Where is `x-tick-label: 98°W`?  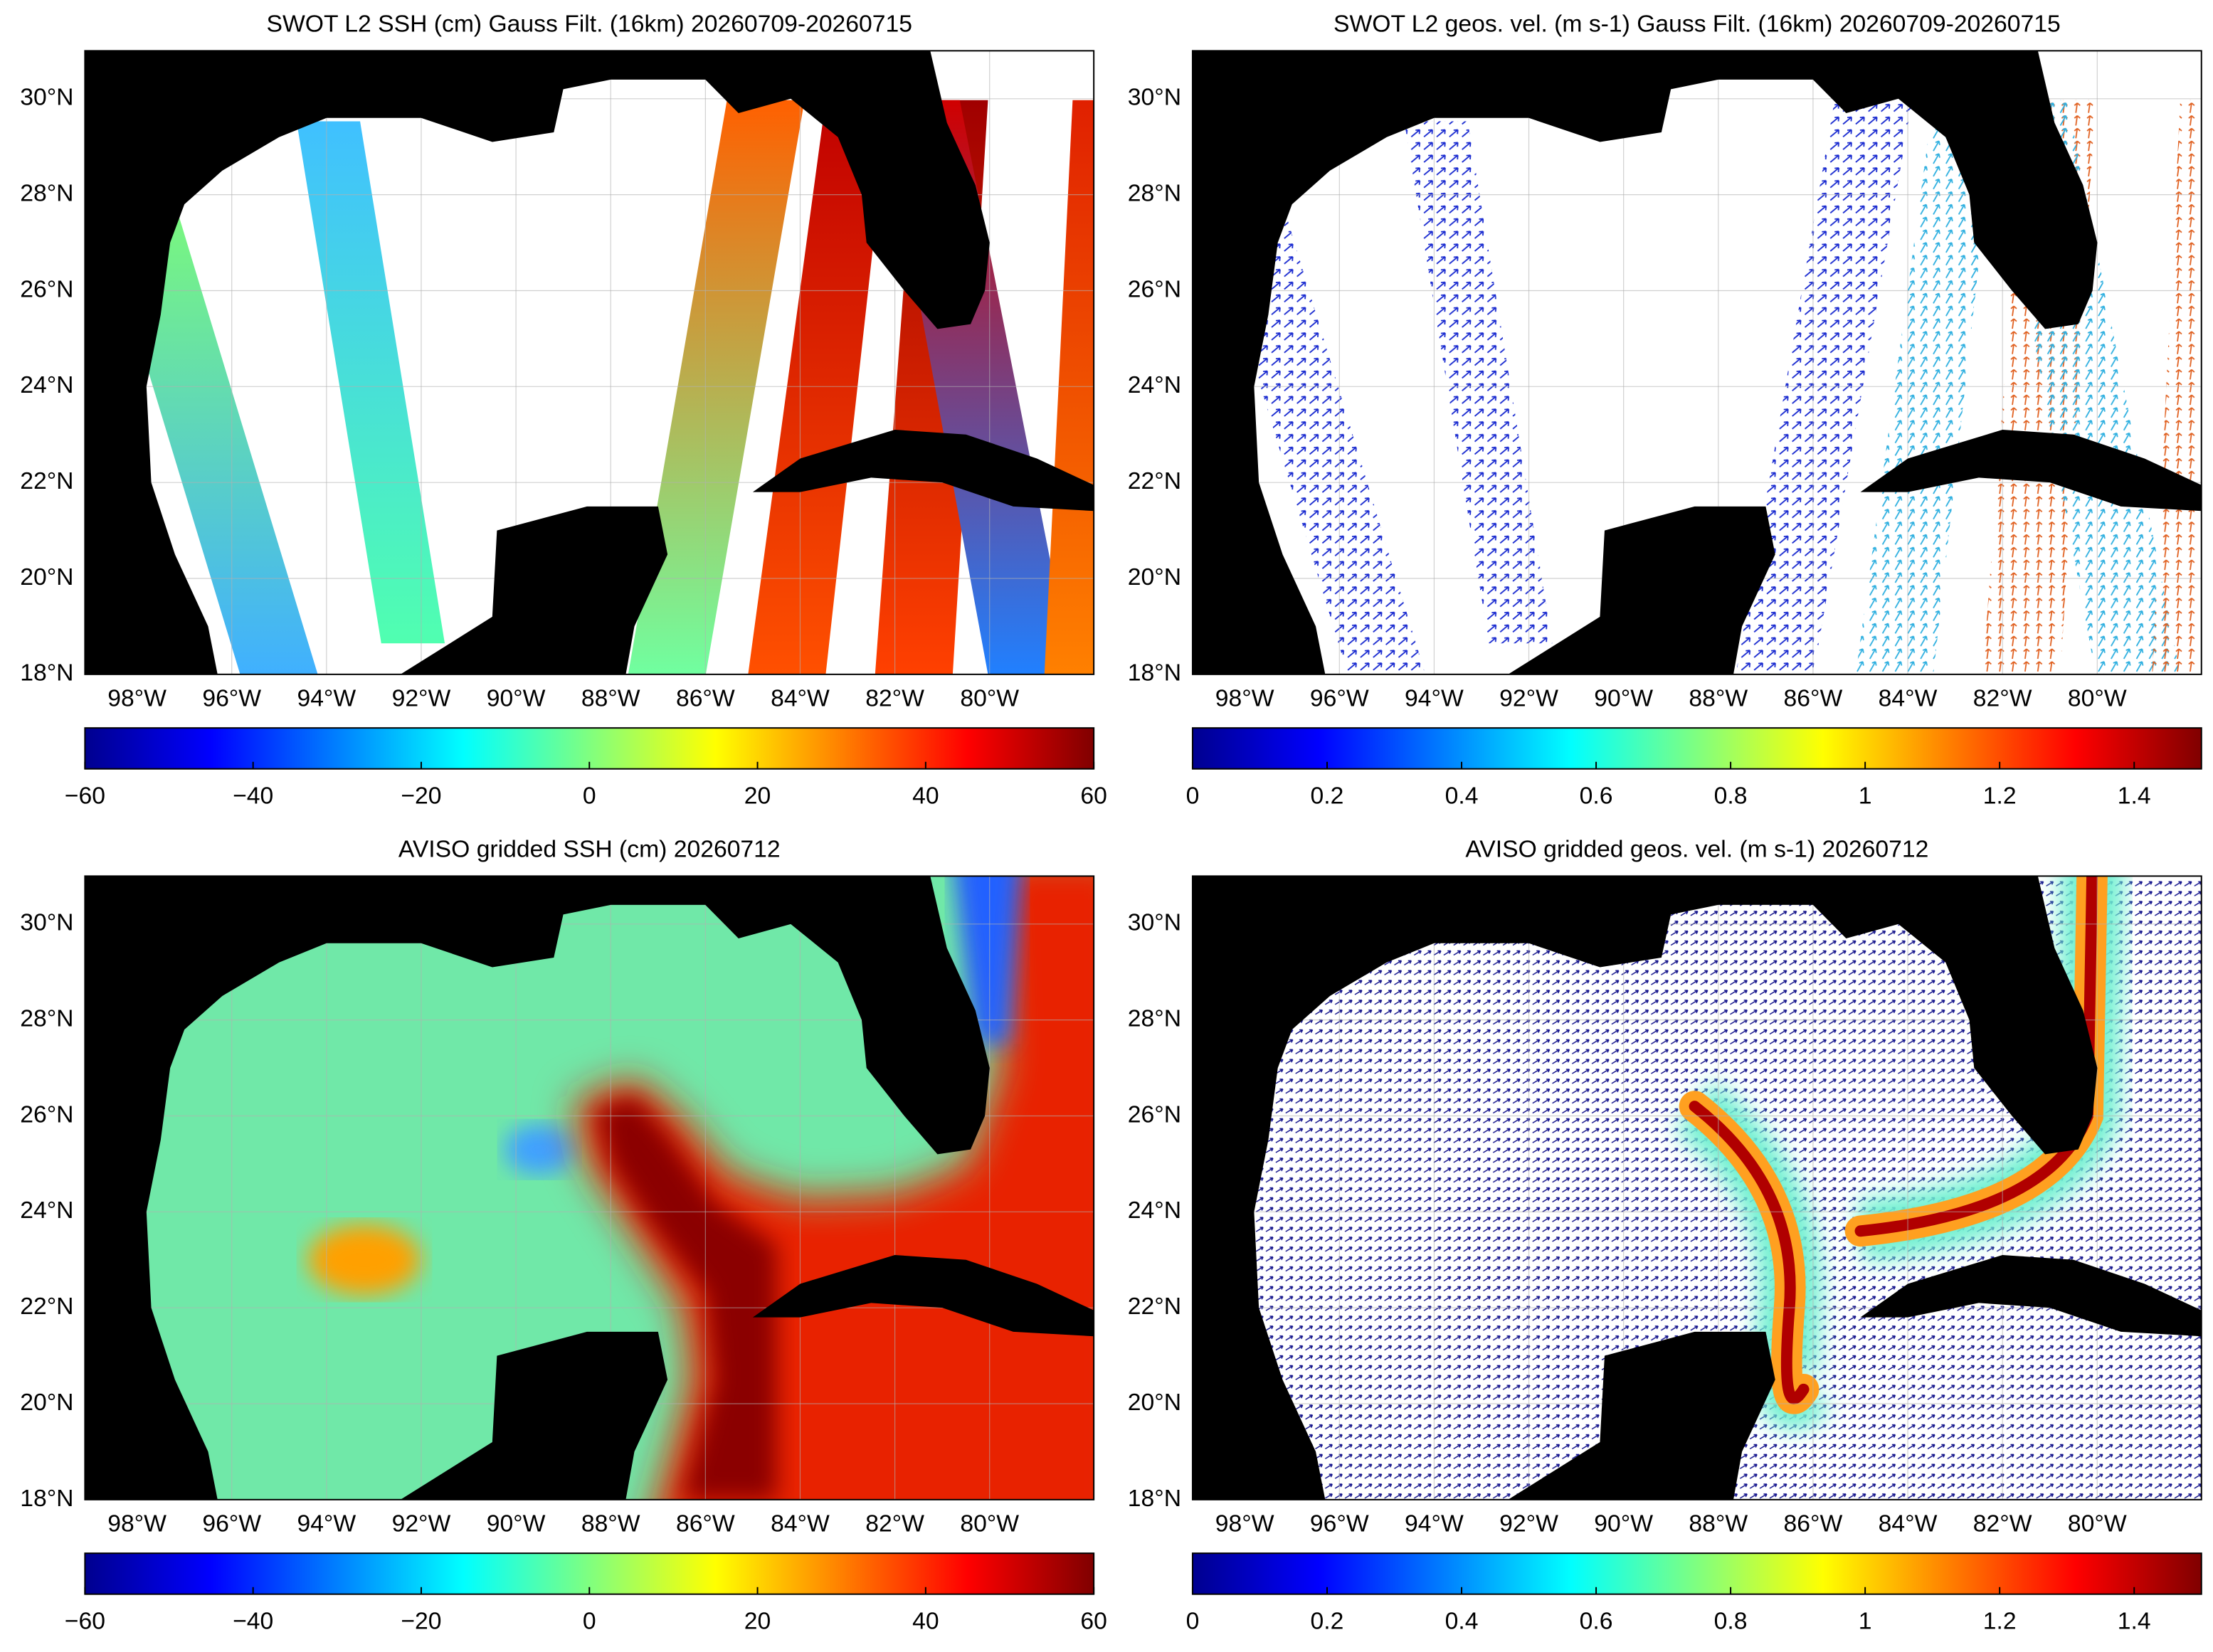
x-tick-label: 98°W is located at coordinates (137, 1523).